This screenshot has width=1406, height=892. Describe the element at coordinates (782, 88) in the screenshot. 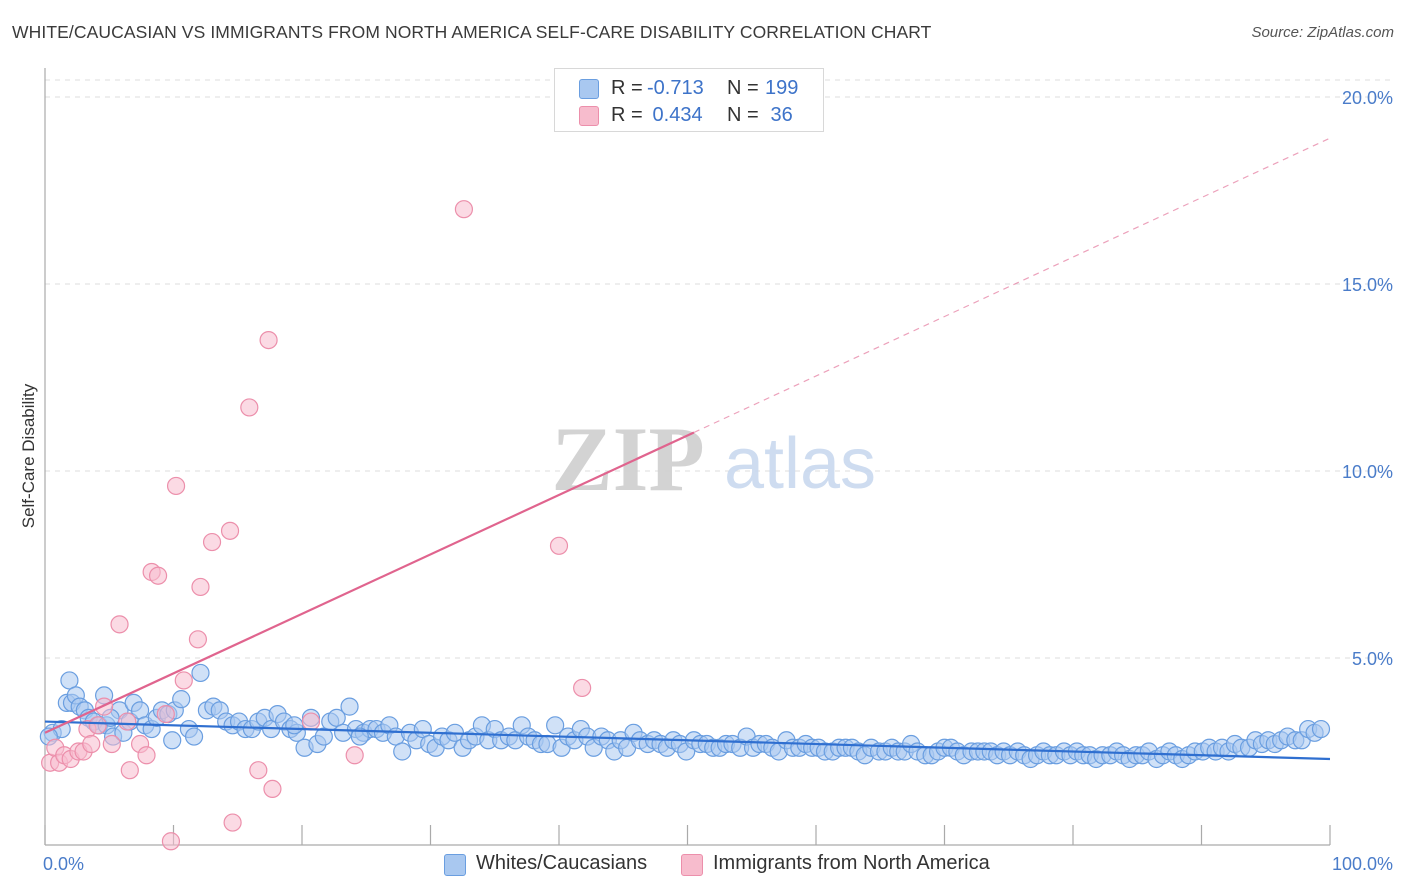

I see `legend-n-value: 199` at that location.